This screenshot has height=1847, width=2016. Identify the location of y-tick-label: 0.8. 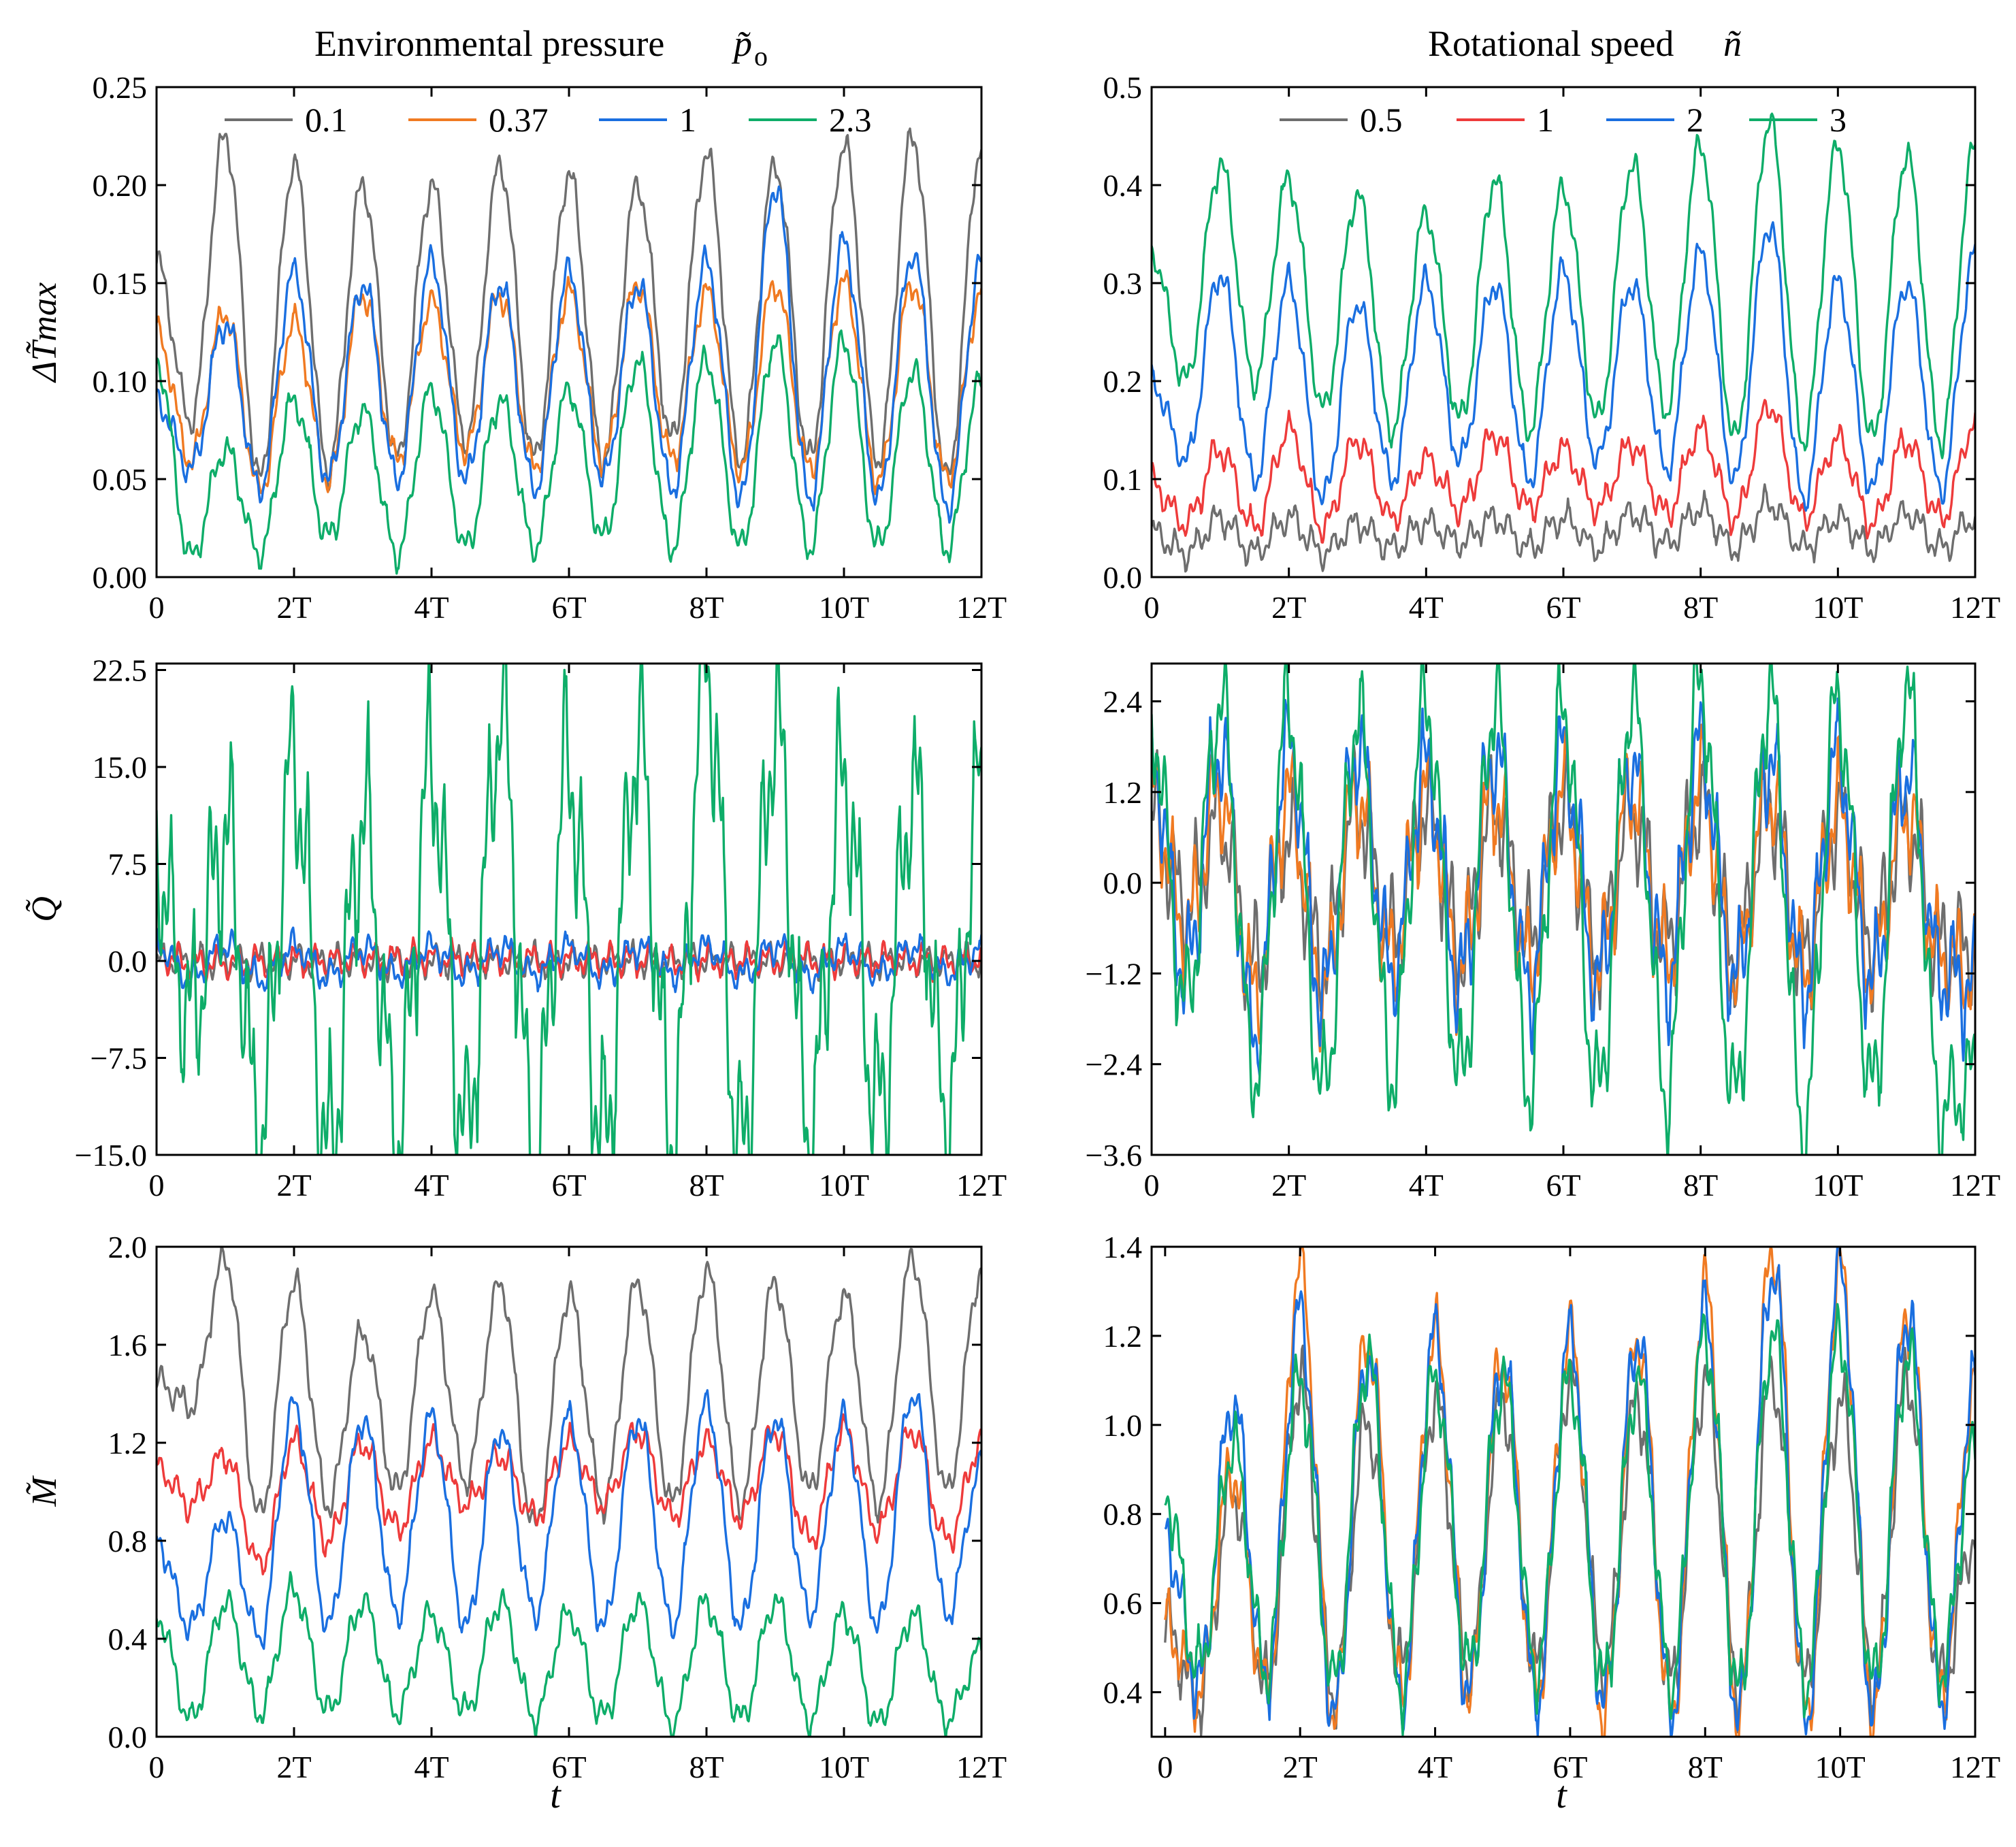
(128, 1541).